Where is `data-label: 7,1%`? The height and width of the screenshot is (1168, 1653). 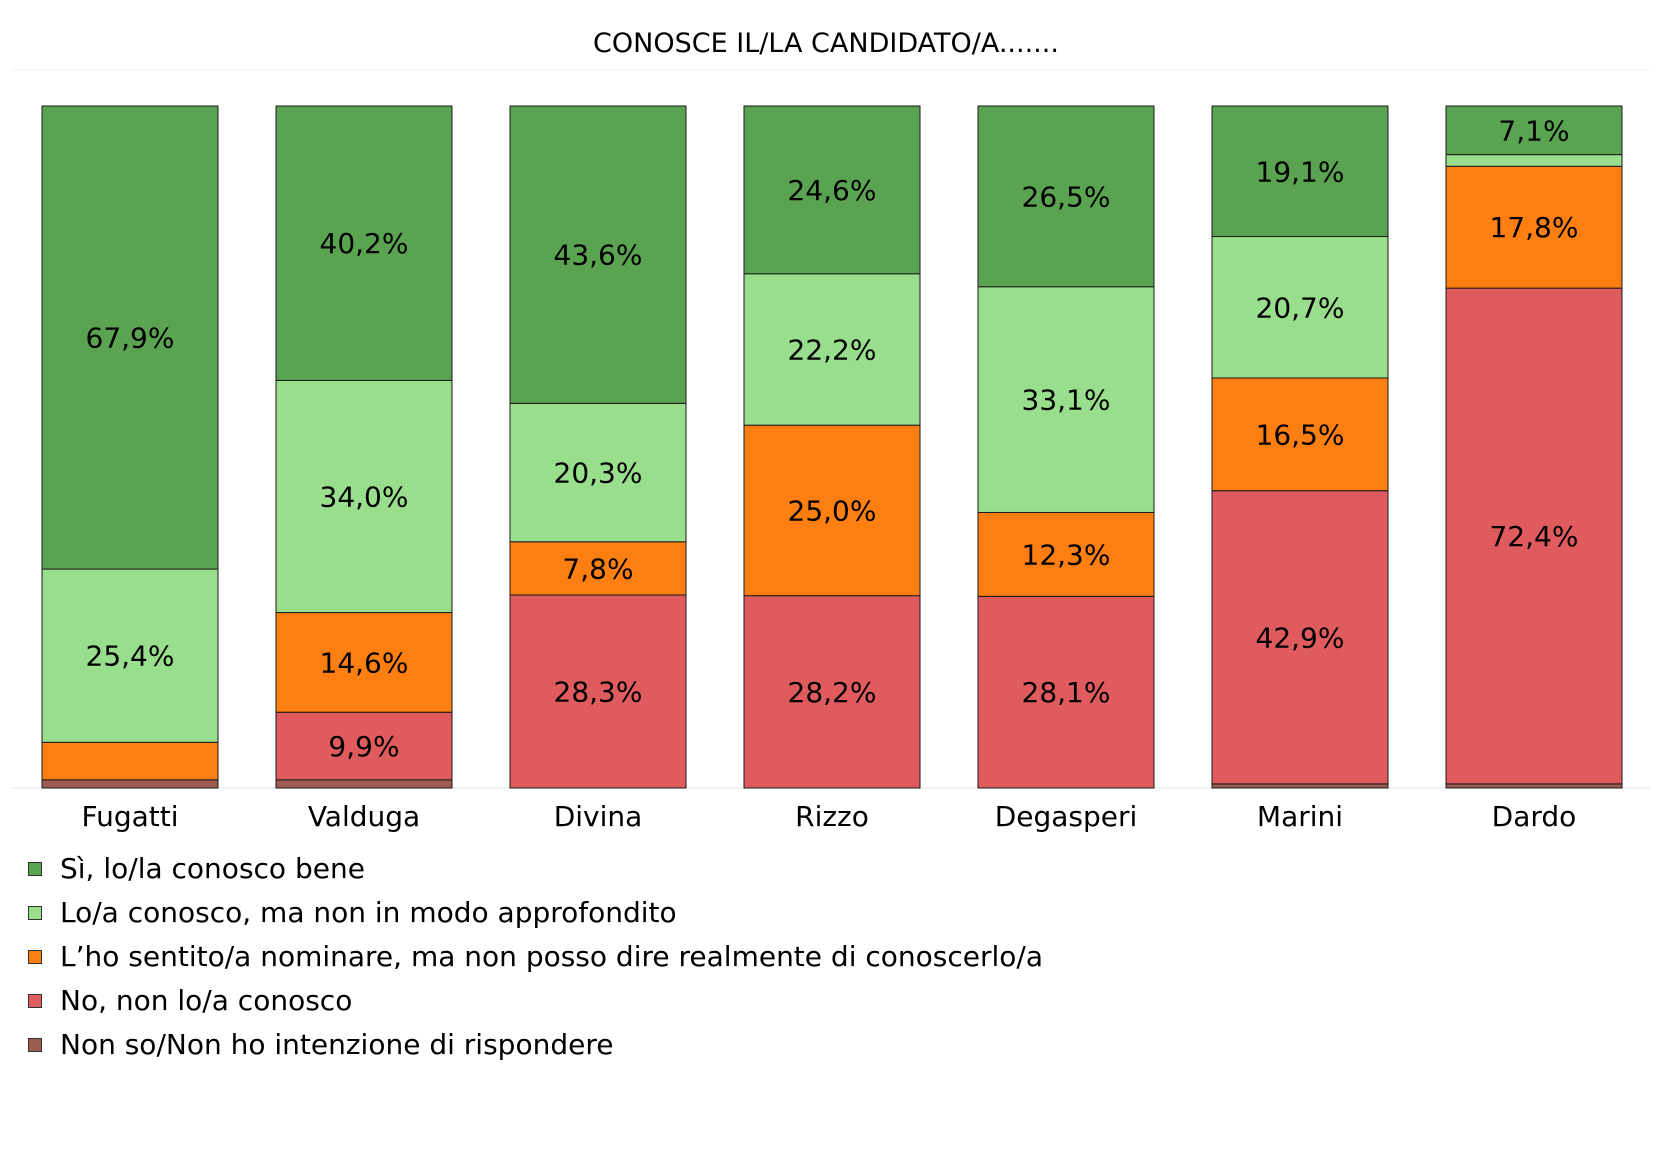 data-label: 7,1% is located at coordinates (1533, 130).